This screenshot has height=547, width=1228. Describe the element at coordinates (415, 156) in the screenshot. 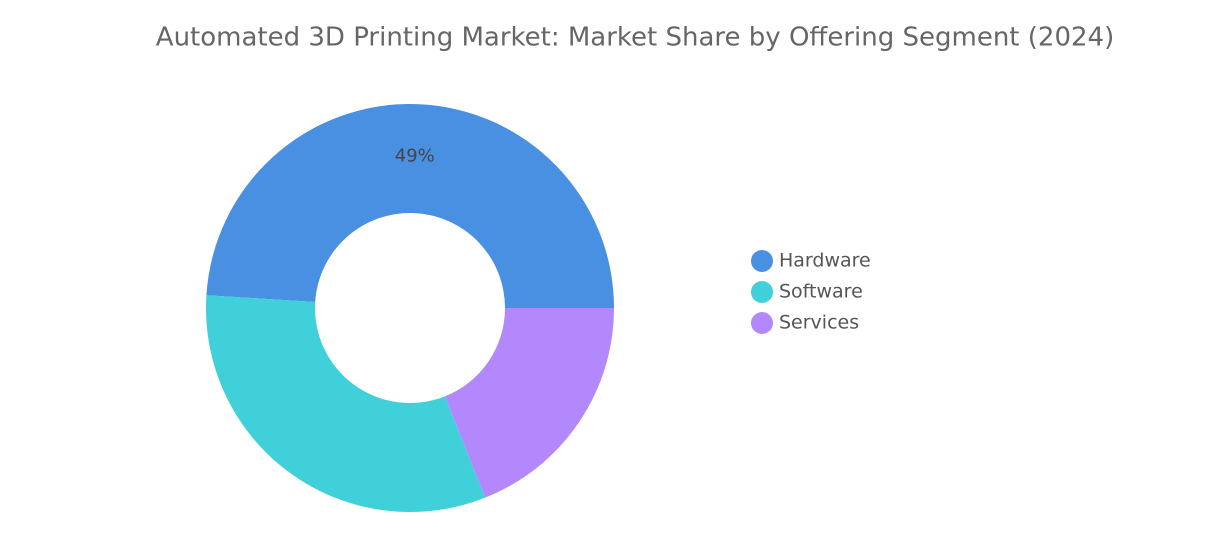

I see `data-label: 49%` at that location.